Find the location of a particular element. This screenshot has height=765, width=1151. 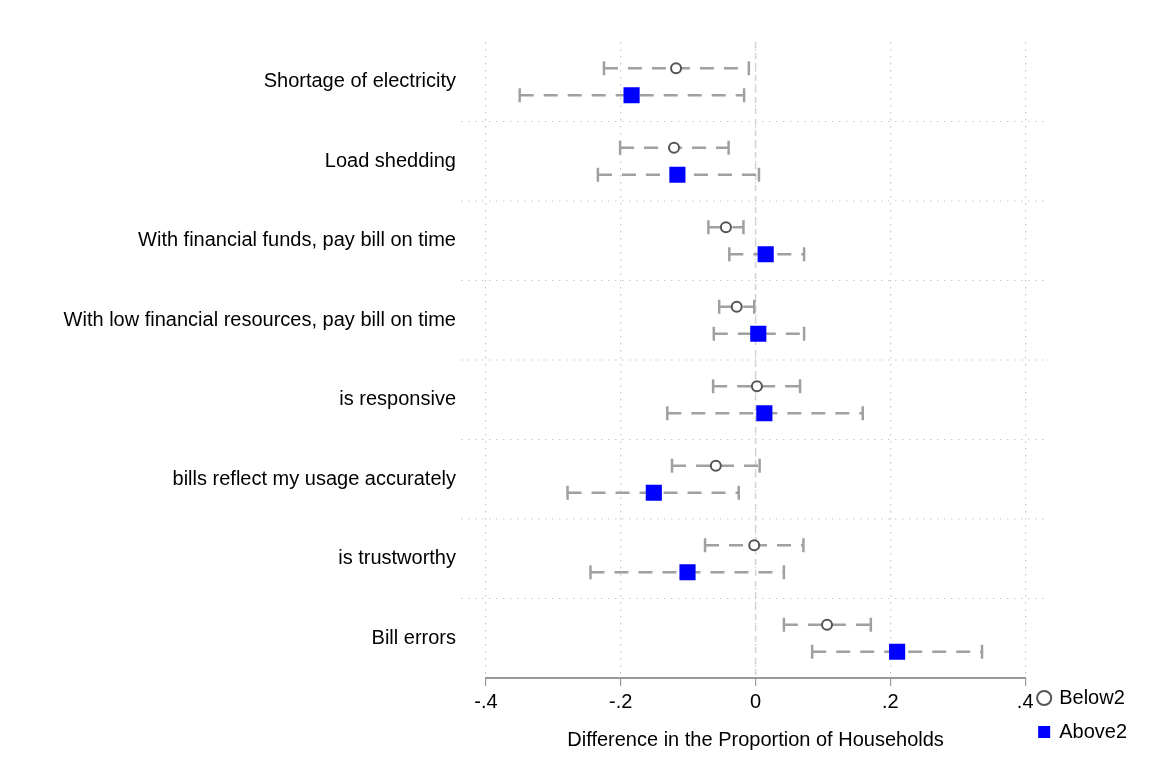

y-tick-label: is responsive is located at coordinates (397, 398).